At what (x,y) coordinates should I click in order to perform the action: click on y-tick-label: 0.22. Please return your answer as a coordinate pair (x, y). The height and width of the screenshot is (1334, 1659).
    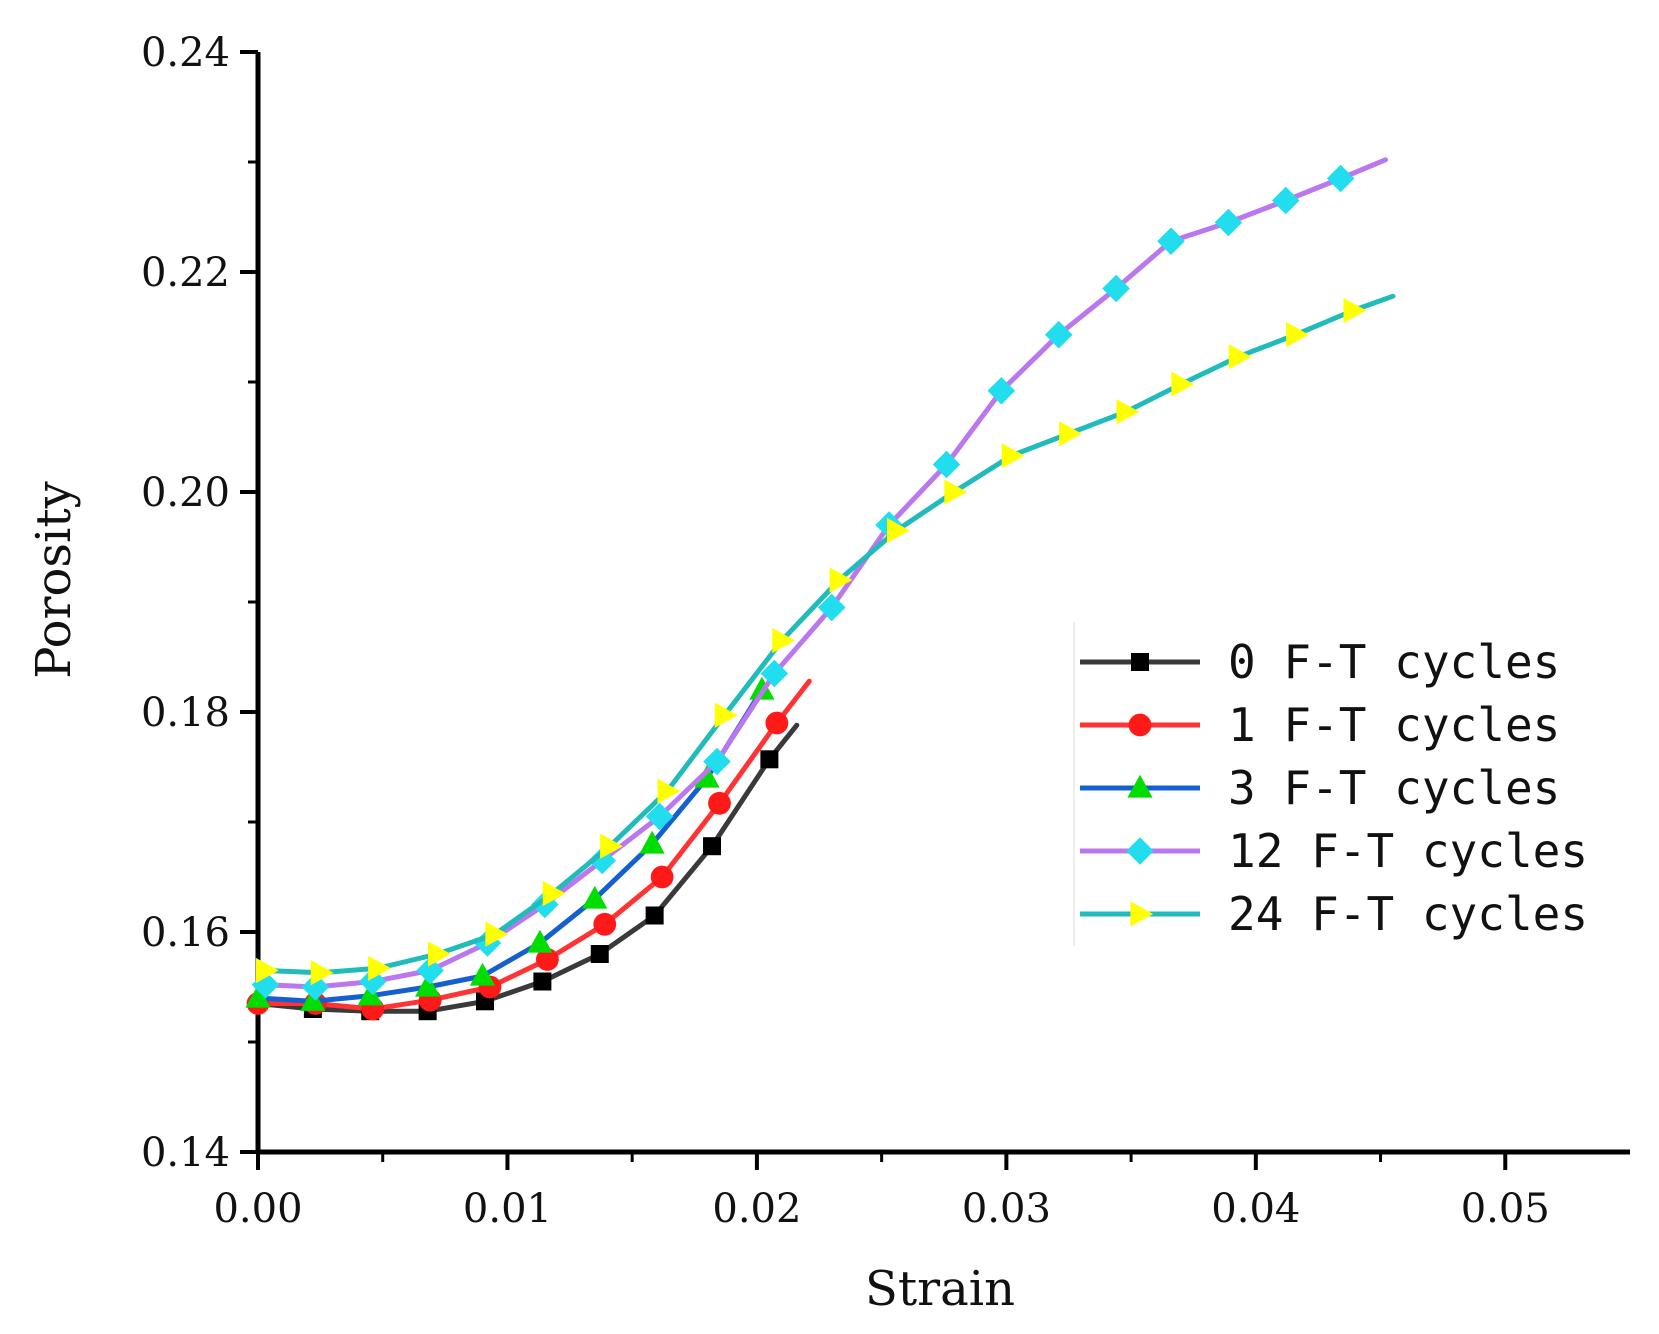
    Looking at the image, I should click on (185, 273).